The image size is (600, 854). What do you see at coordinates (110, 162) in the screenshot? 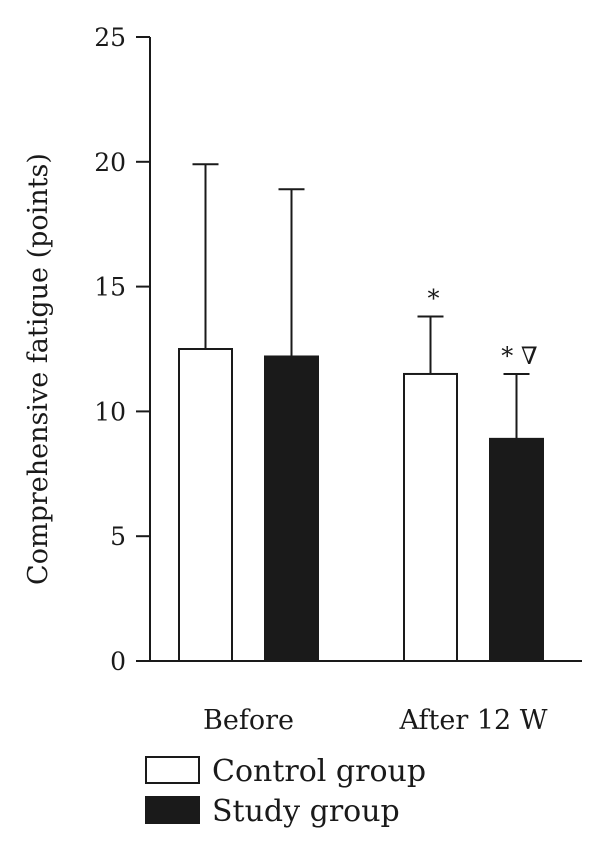
I see `y-tick-label: 20` at bounding box center [110, 162].